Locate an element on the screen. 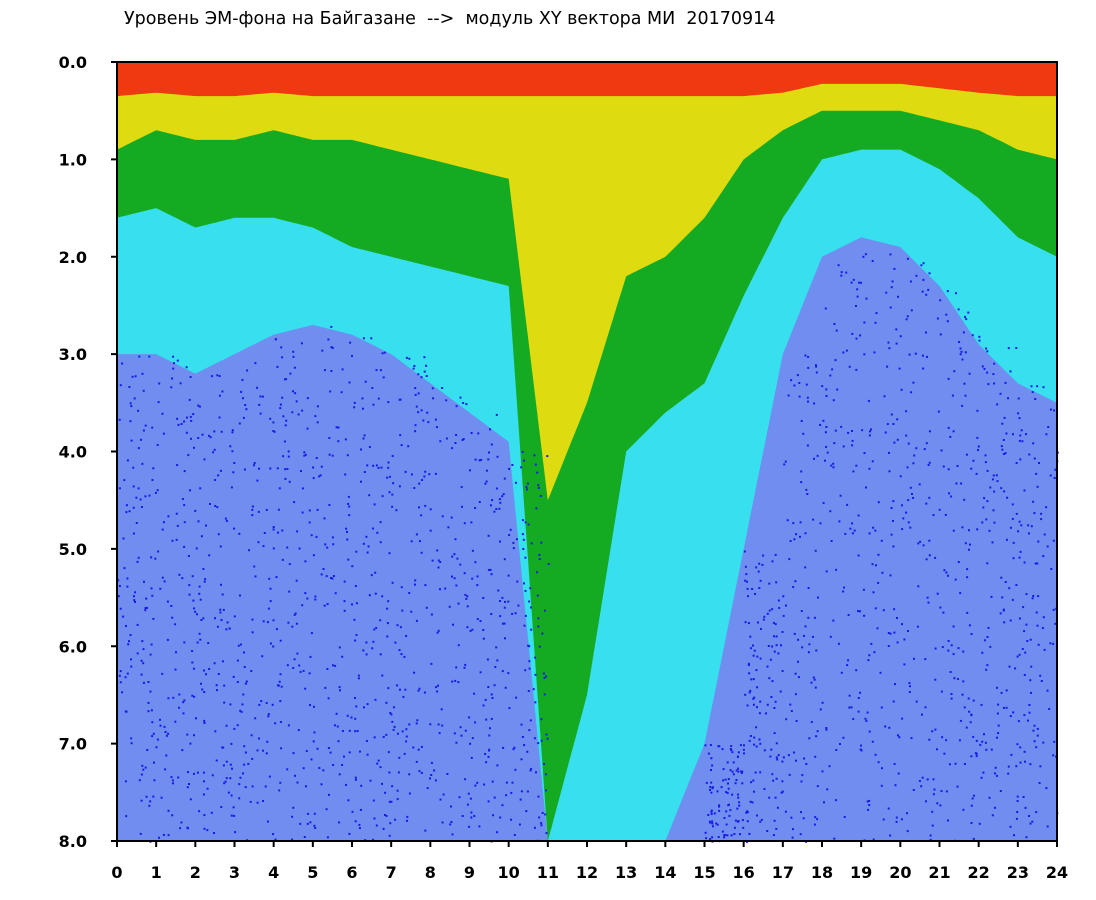  y-tick-label: 3.0 is located at coordinates (73, 354).